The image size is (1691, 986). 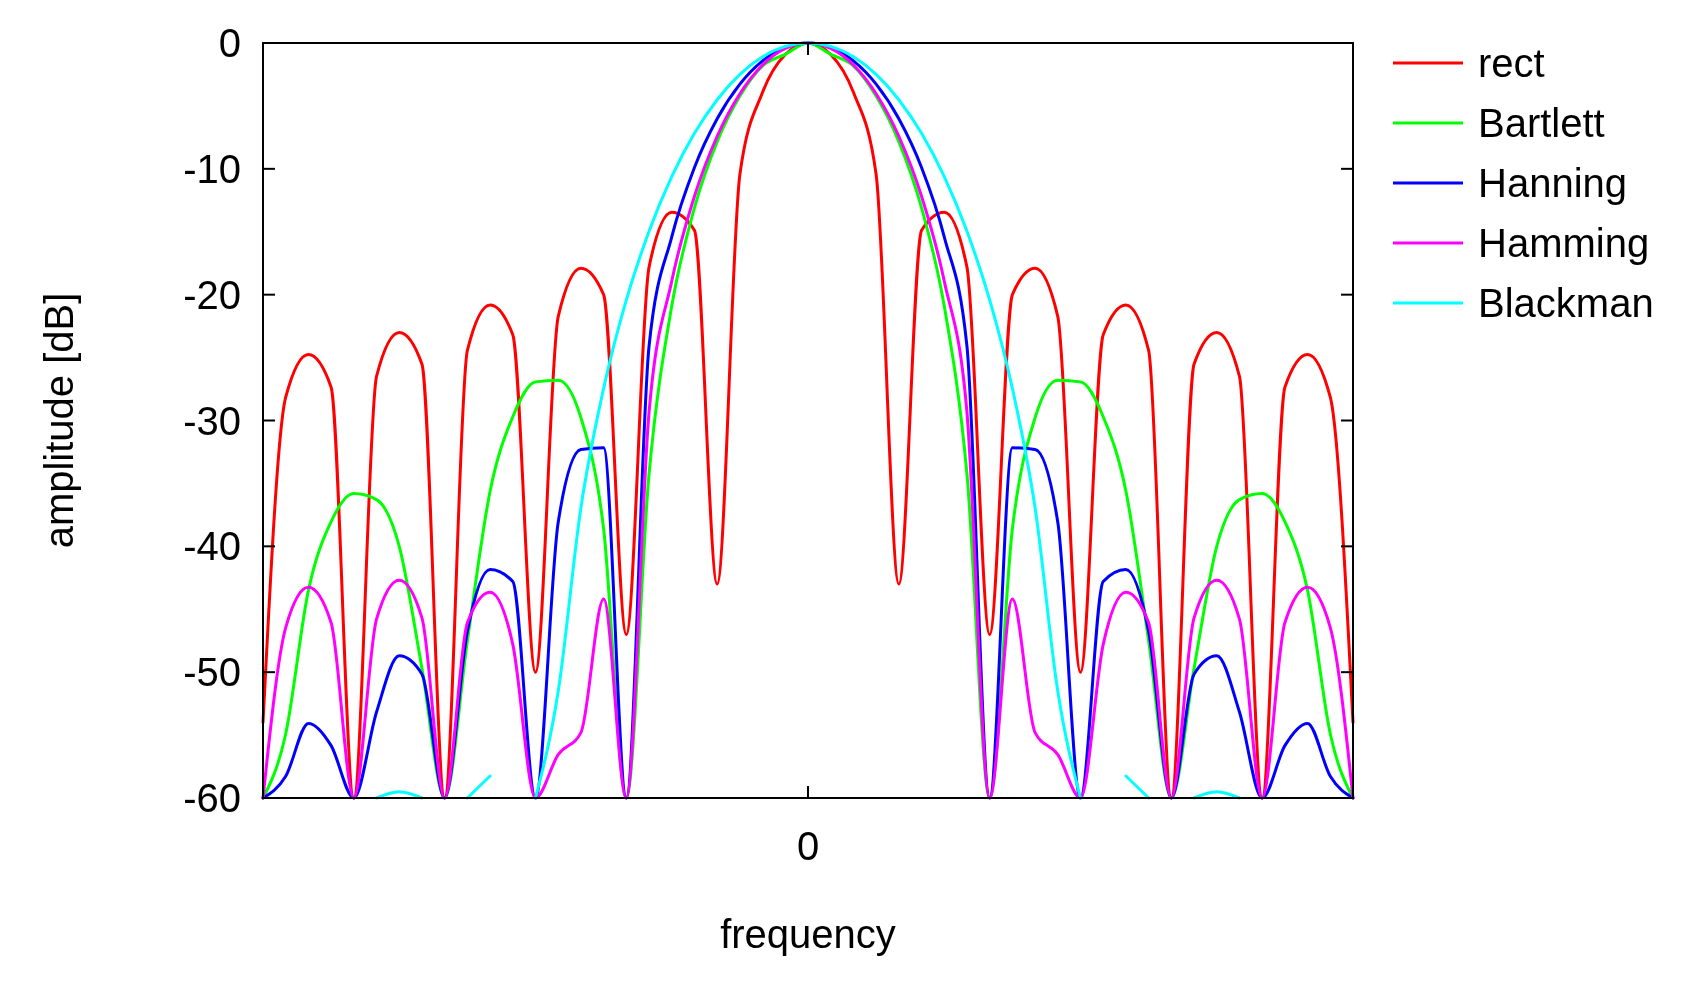 What do you see at coordinates (1566, 303) in the screenshot?
I see `legend-label: Blackman` at bounding box center [1566, 303].